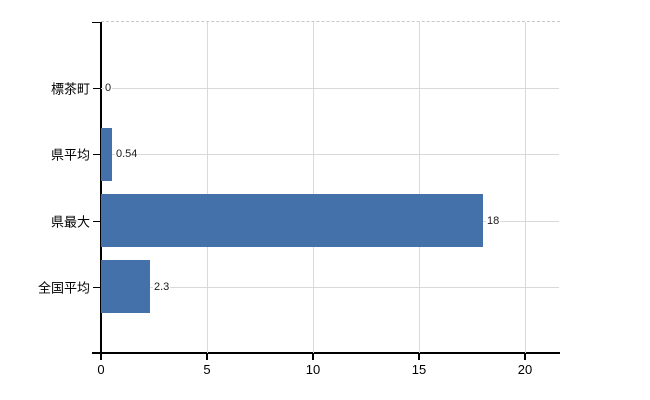 Image resolution: width=650 pixels, height=400 pixels. Describe the element at coordinates (493, 221) in the screenshot. I see `data-label-2: 18` at that location.